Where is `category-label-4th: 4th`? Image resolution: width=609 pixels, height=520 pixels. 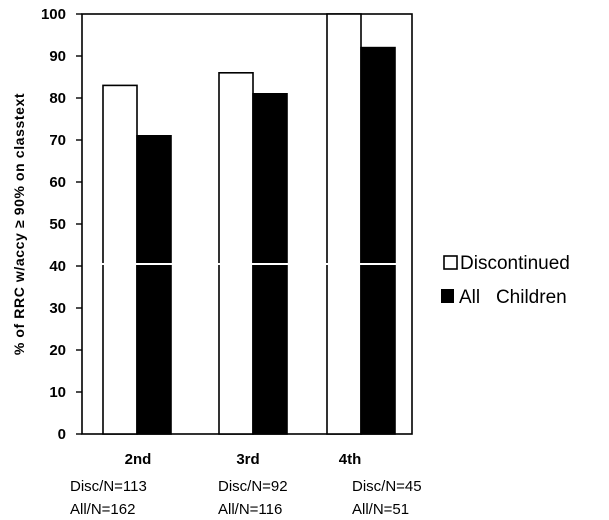
category-label-4th: 4th is located at coordinates (350, 459).